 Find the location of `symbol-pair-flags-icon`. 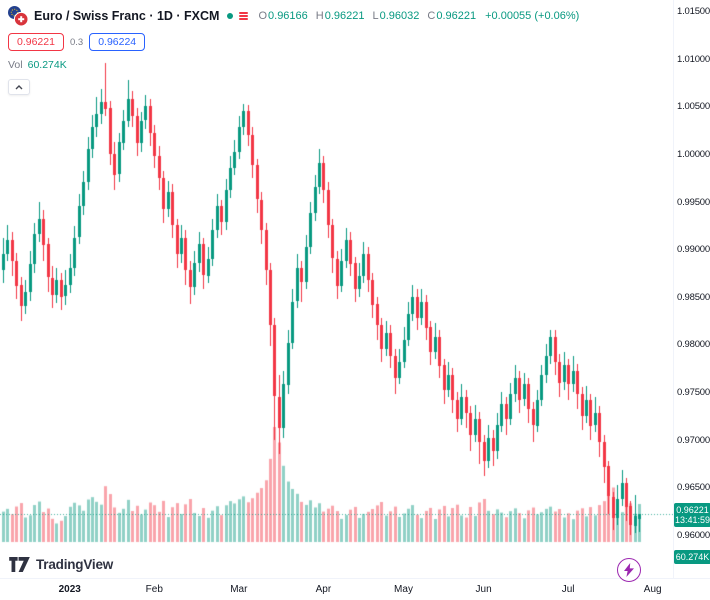

symbol-pair-flags-icon is located at coordinates (18, 16).